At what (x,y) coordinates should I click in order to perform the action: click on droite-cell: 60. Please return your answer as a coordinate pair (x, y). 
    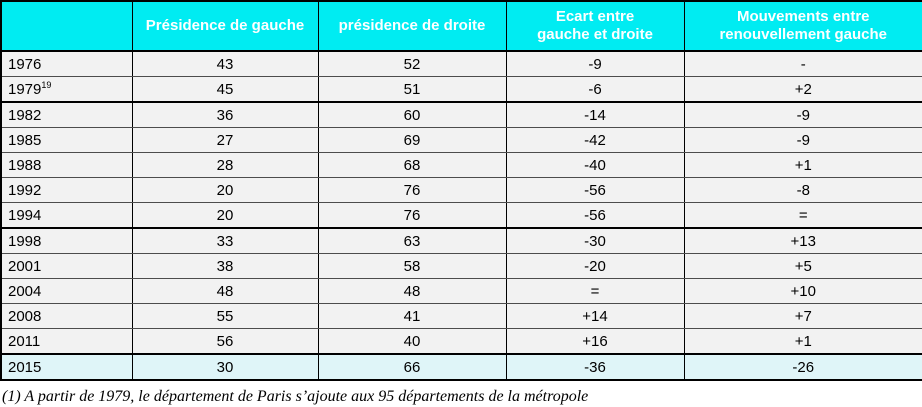
    Looking at the image, I should click on (412, 114).